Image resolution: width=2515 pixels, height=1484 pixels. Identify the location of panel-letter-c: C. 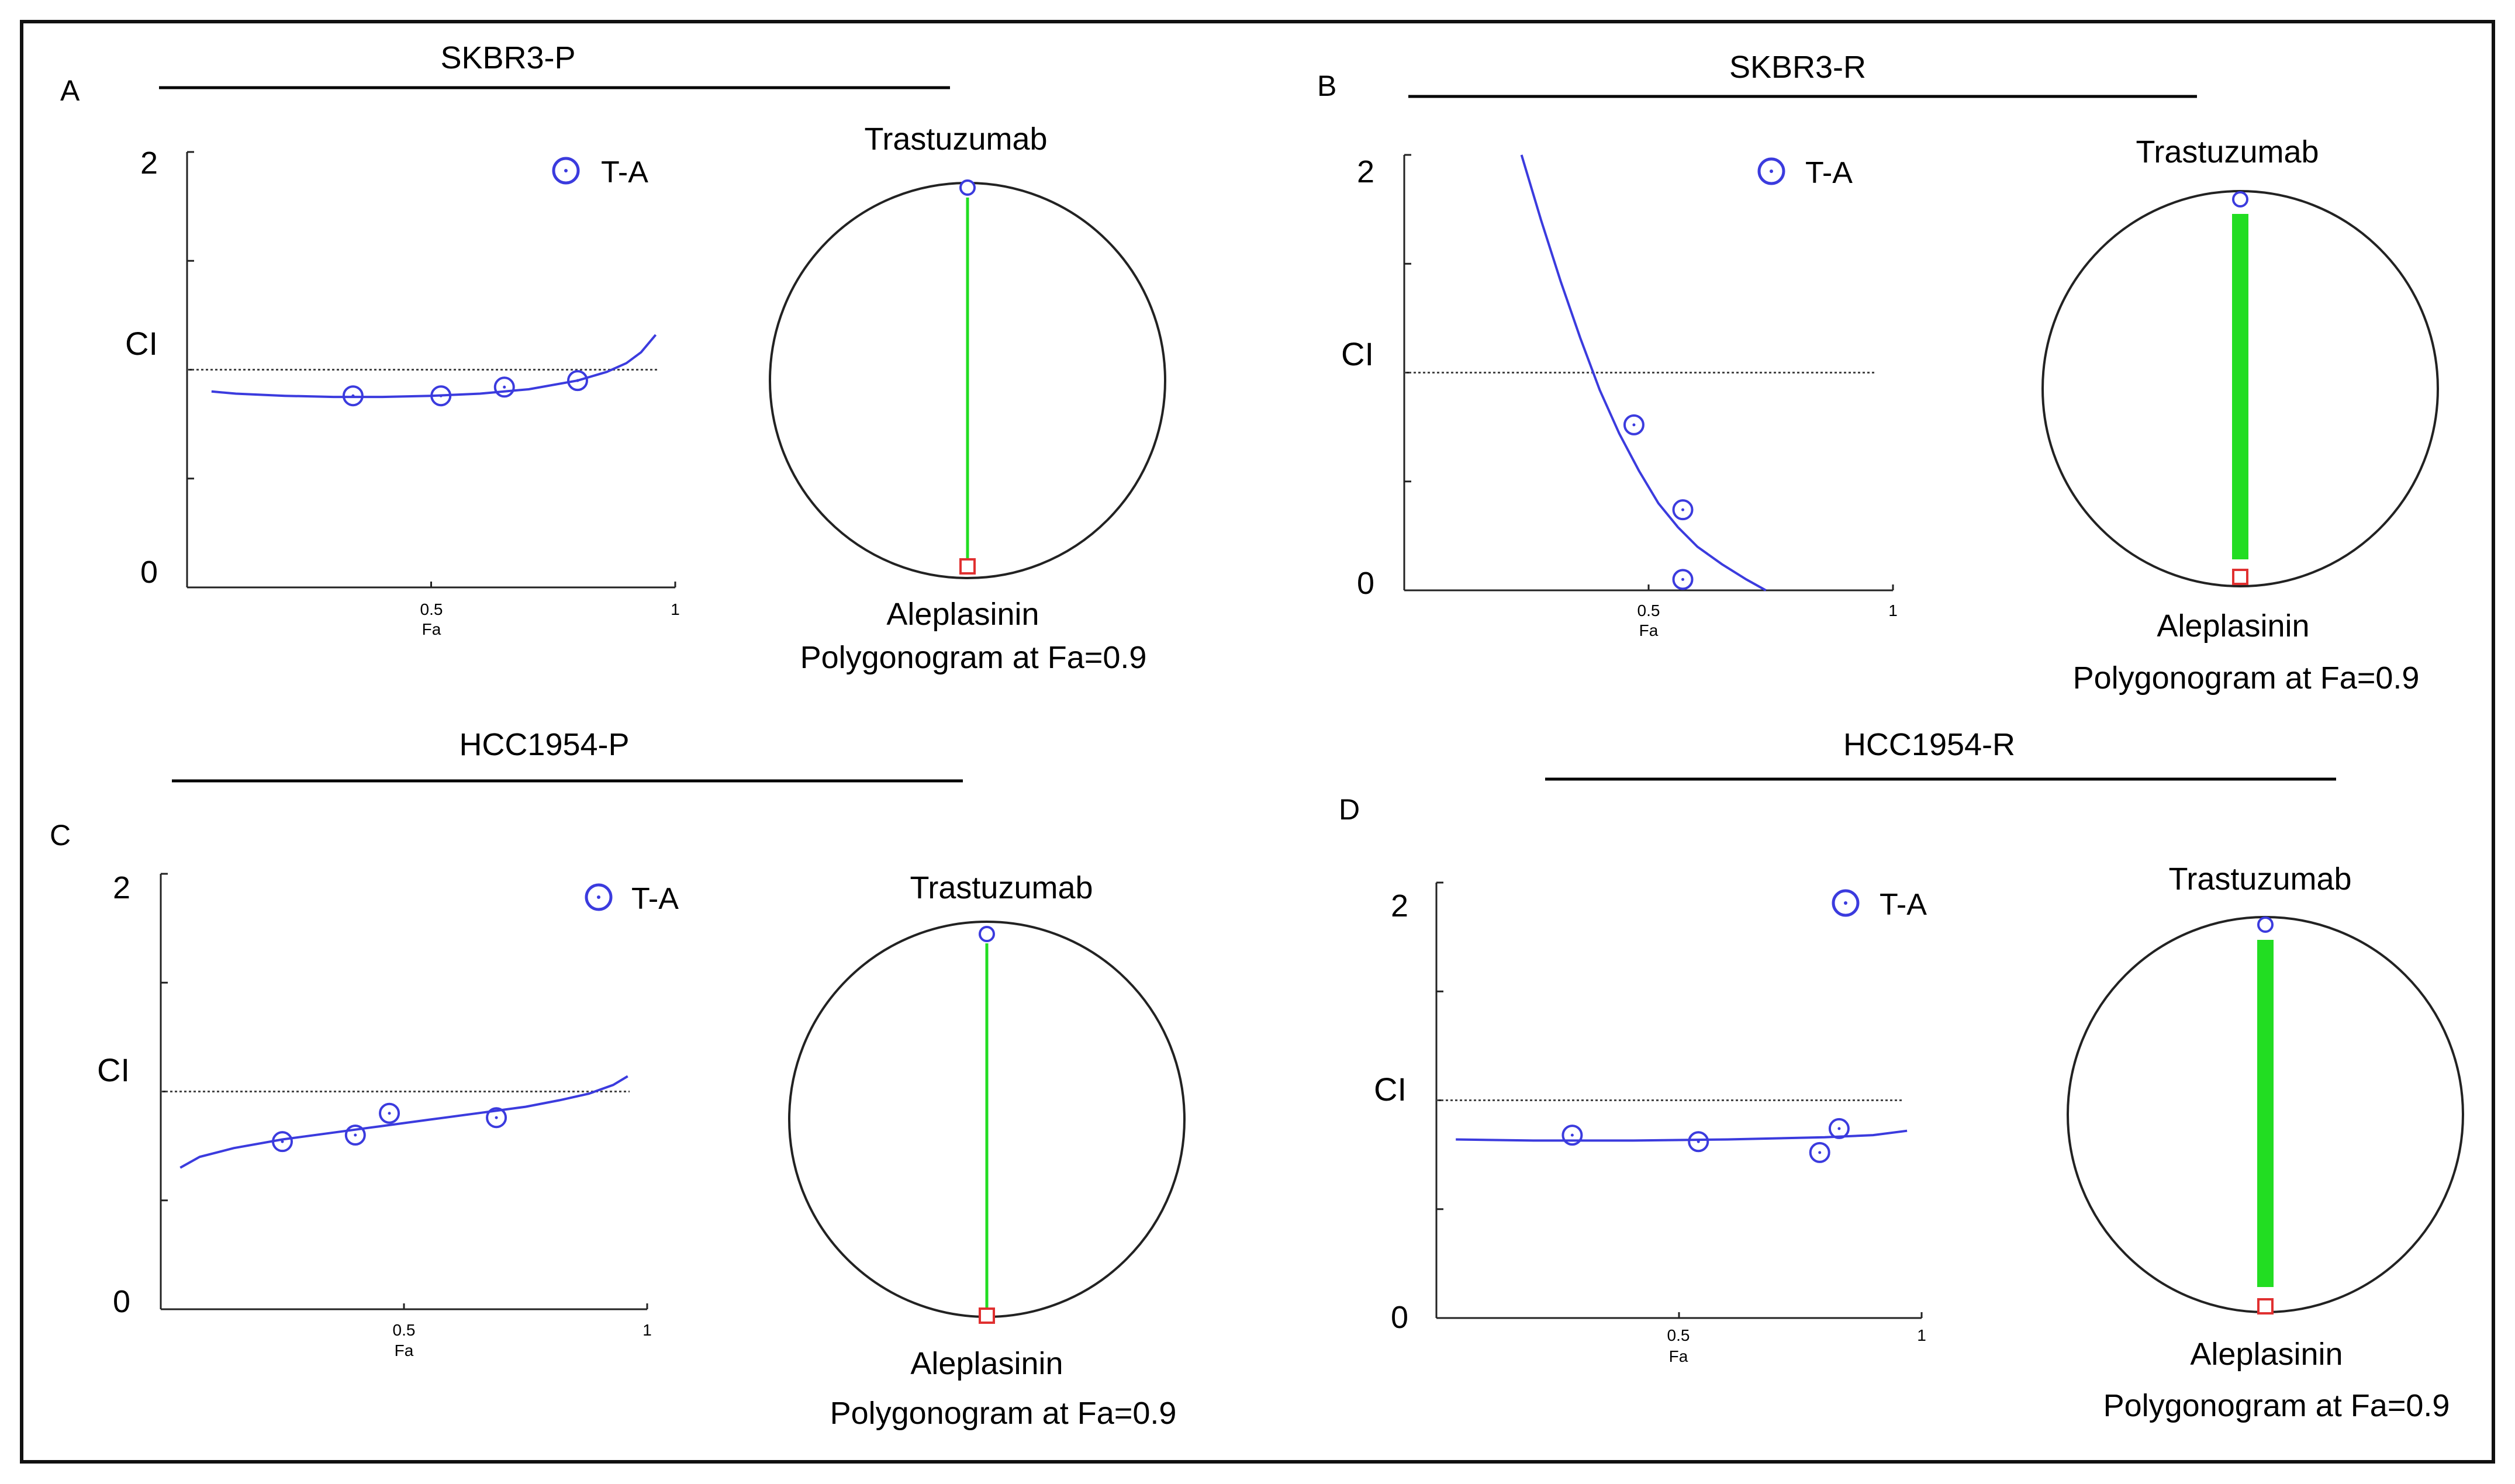
(60, 835).